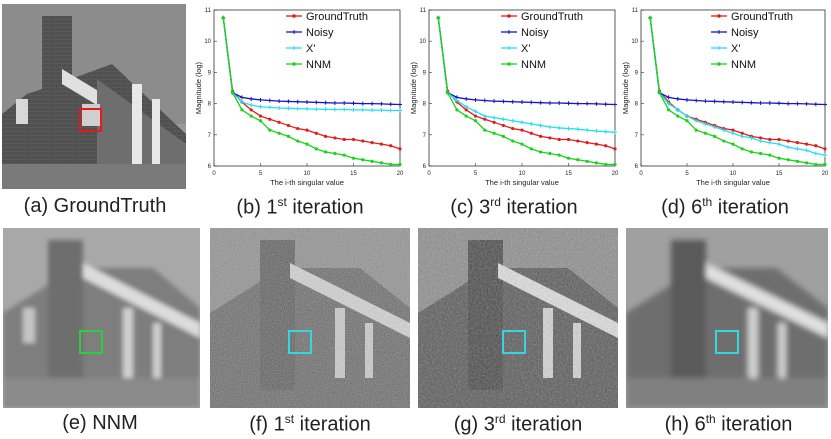 The height and width of the screenshot is (439, 831). I want to click on y-tick-label: 6, so click(637, 167).